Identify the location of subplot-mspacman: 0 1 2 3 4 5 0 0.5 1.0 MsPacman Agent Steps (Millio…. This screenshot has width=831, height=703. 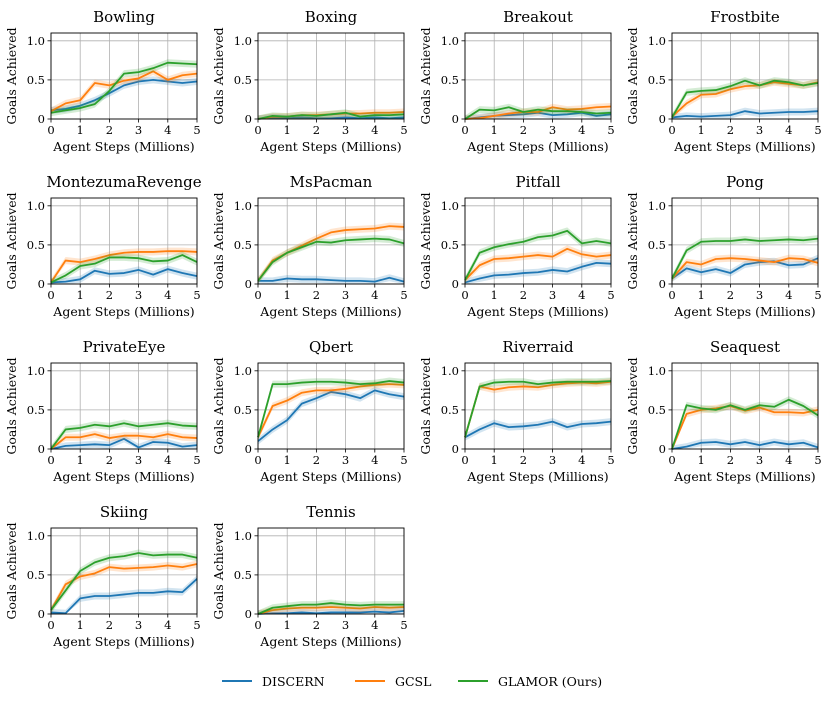
(309, 246).